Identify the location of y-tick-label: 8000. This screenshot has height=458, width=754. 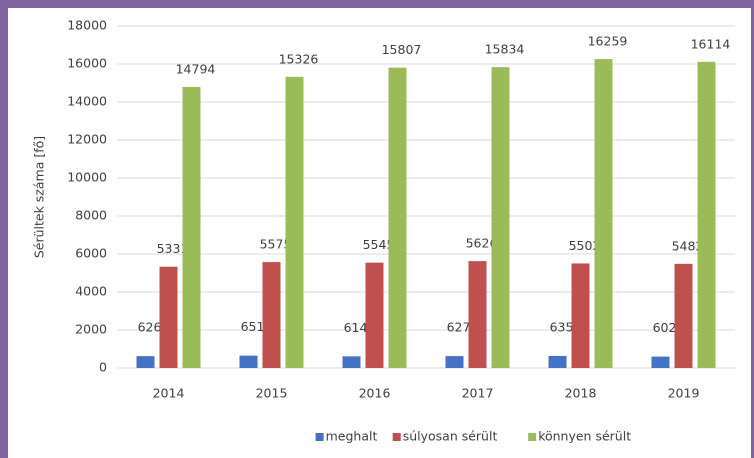
(91, 215).